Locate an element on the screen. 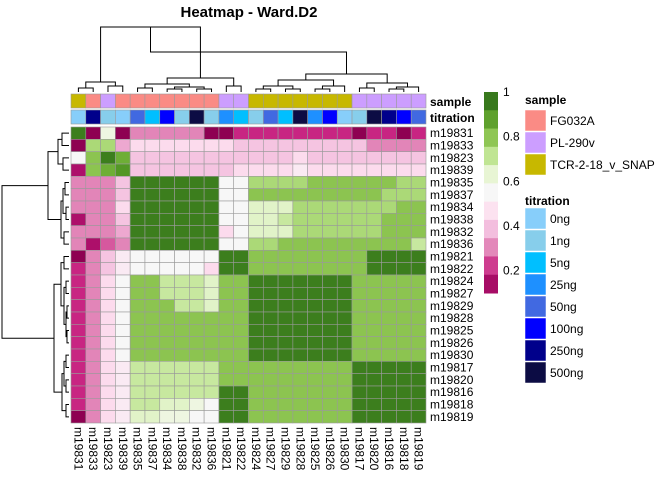 This screenshot has width=672, height=485. column-label: m19823 is located at coordinates (108, 449).